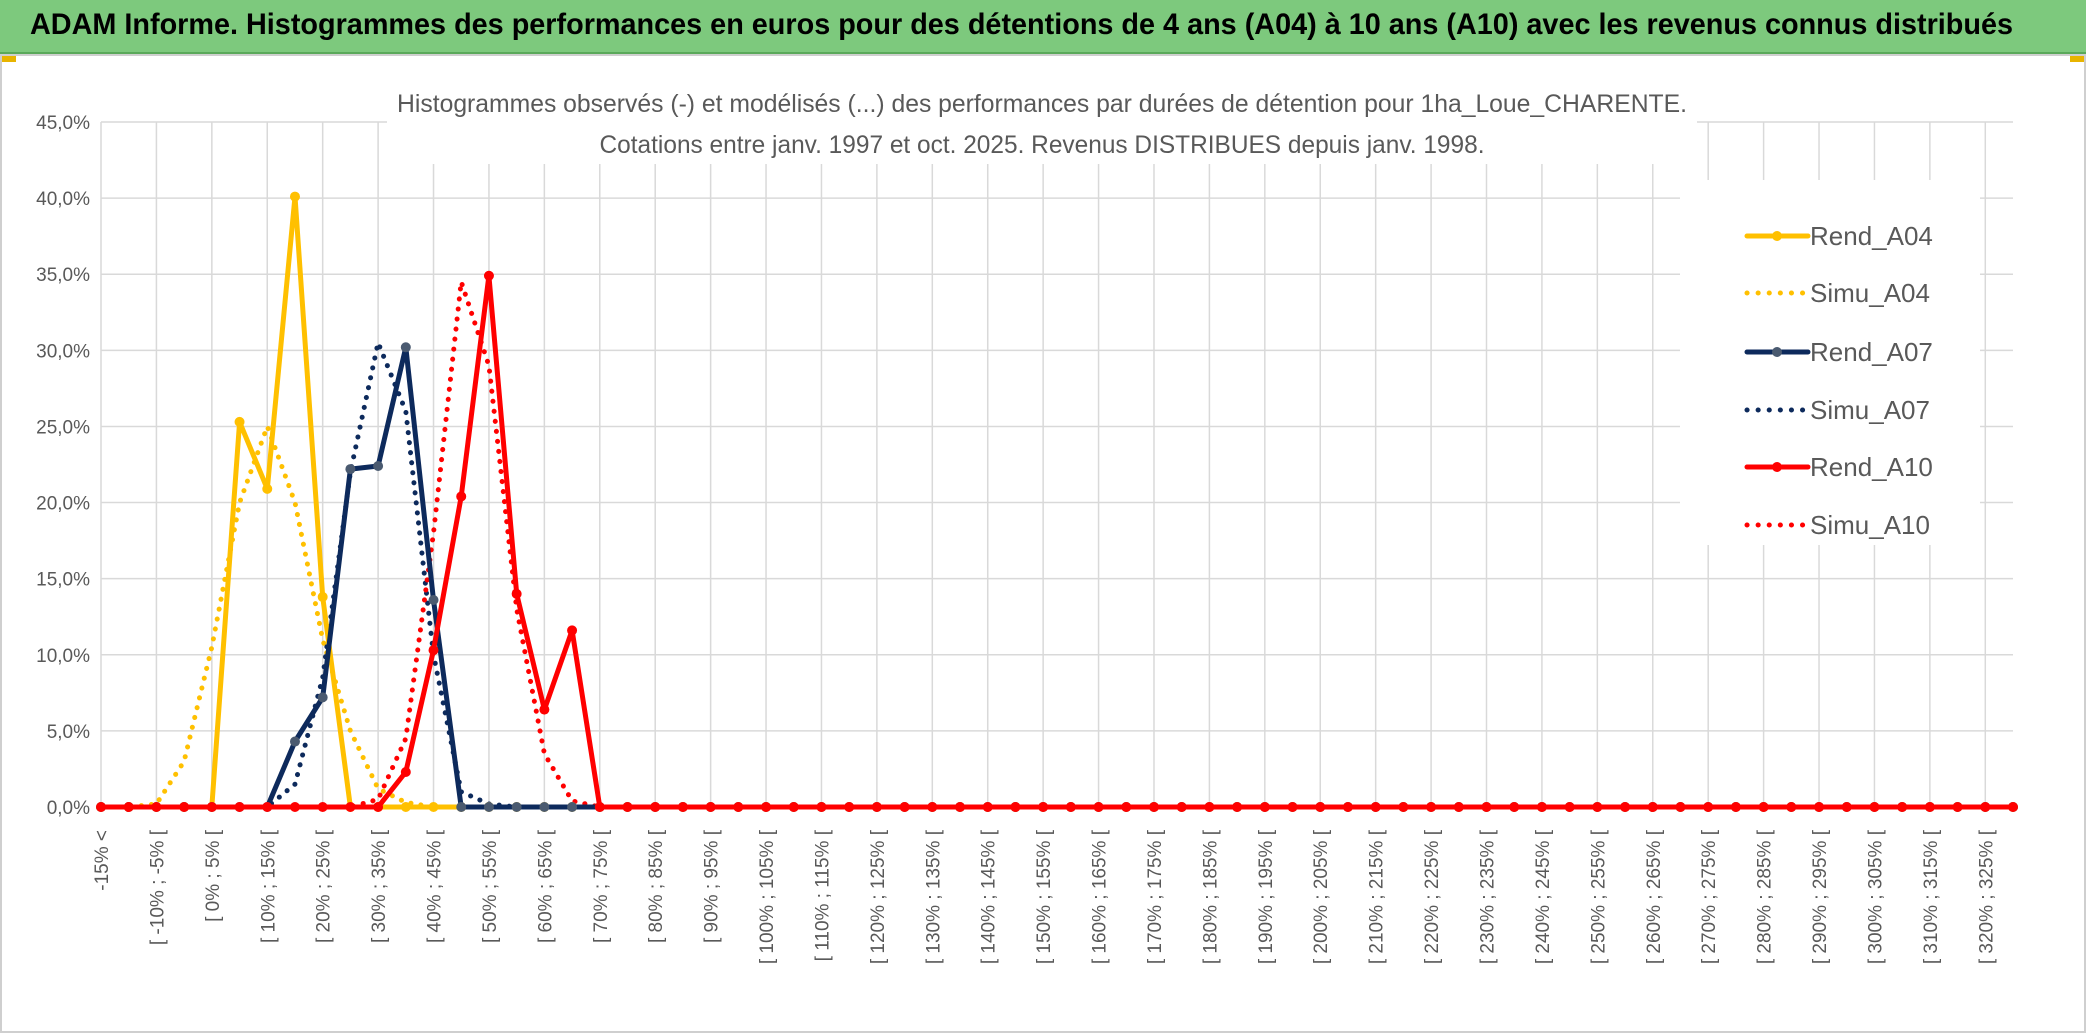 This screenshot has height=1033, width=2086. Describe the element at coordinates (102, 860) in the screenshot. I see `x-tick-label: -15% <` at that location.